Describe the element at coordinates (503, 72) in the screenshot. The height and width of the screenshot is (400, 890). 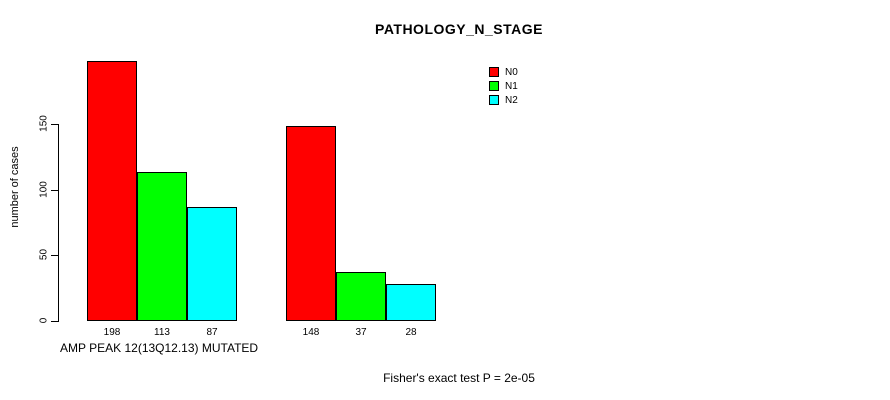
I see `legend-item-n0: N0` at that location.